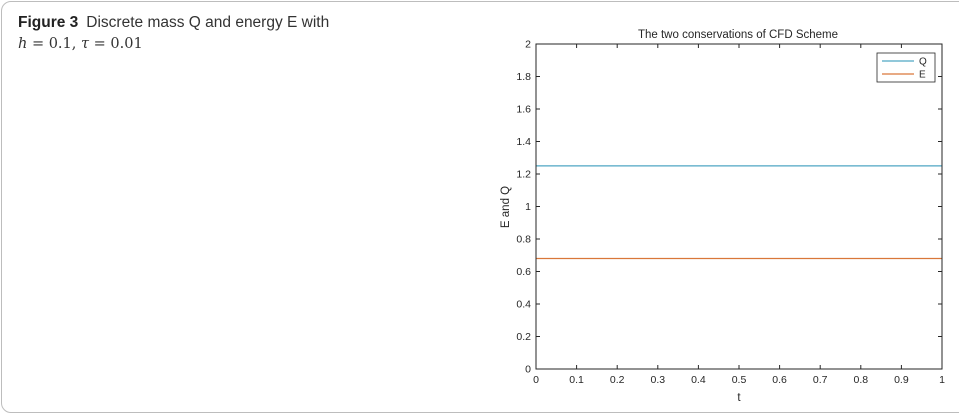 This screenshot has height=417, width=959. Describe the element at coordinates (528, 45) in the screenshot. I see `y-tick-label: 2` at that location.